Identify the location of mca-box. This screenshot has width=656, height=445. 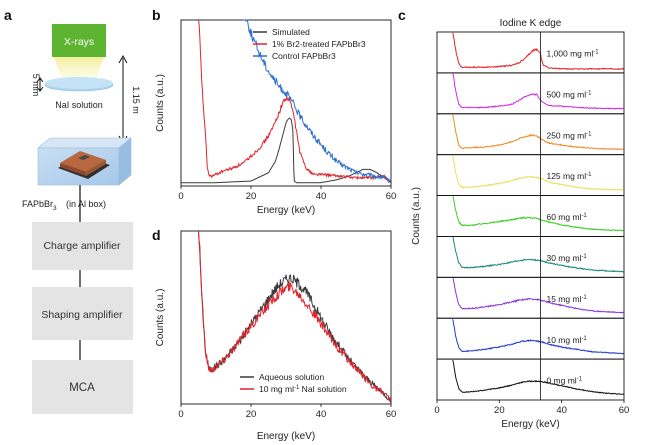
(82, 387).